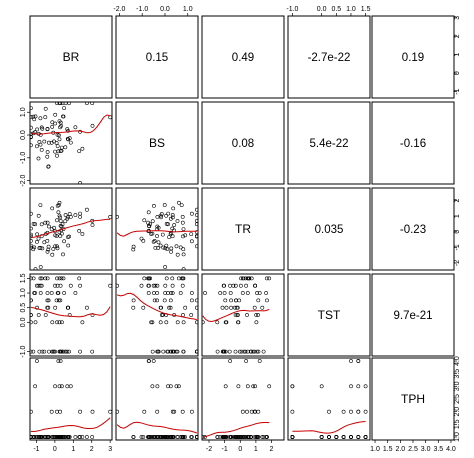 This screenshot has height=458, width=474. I want to click on panel-tph-tph, so click(413, 399).